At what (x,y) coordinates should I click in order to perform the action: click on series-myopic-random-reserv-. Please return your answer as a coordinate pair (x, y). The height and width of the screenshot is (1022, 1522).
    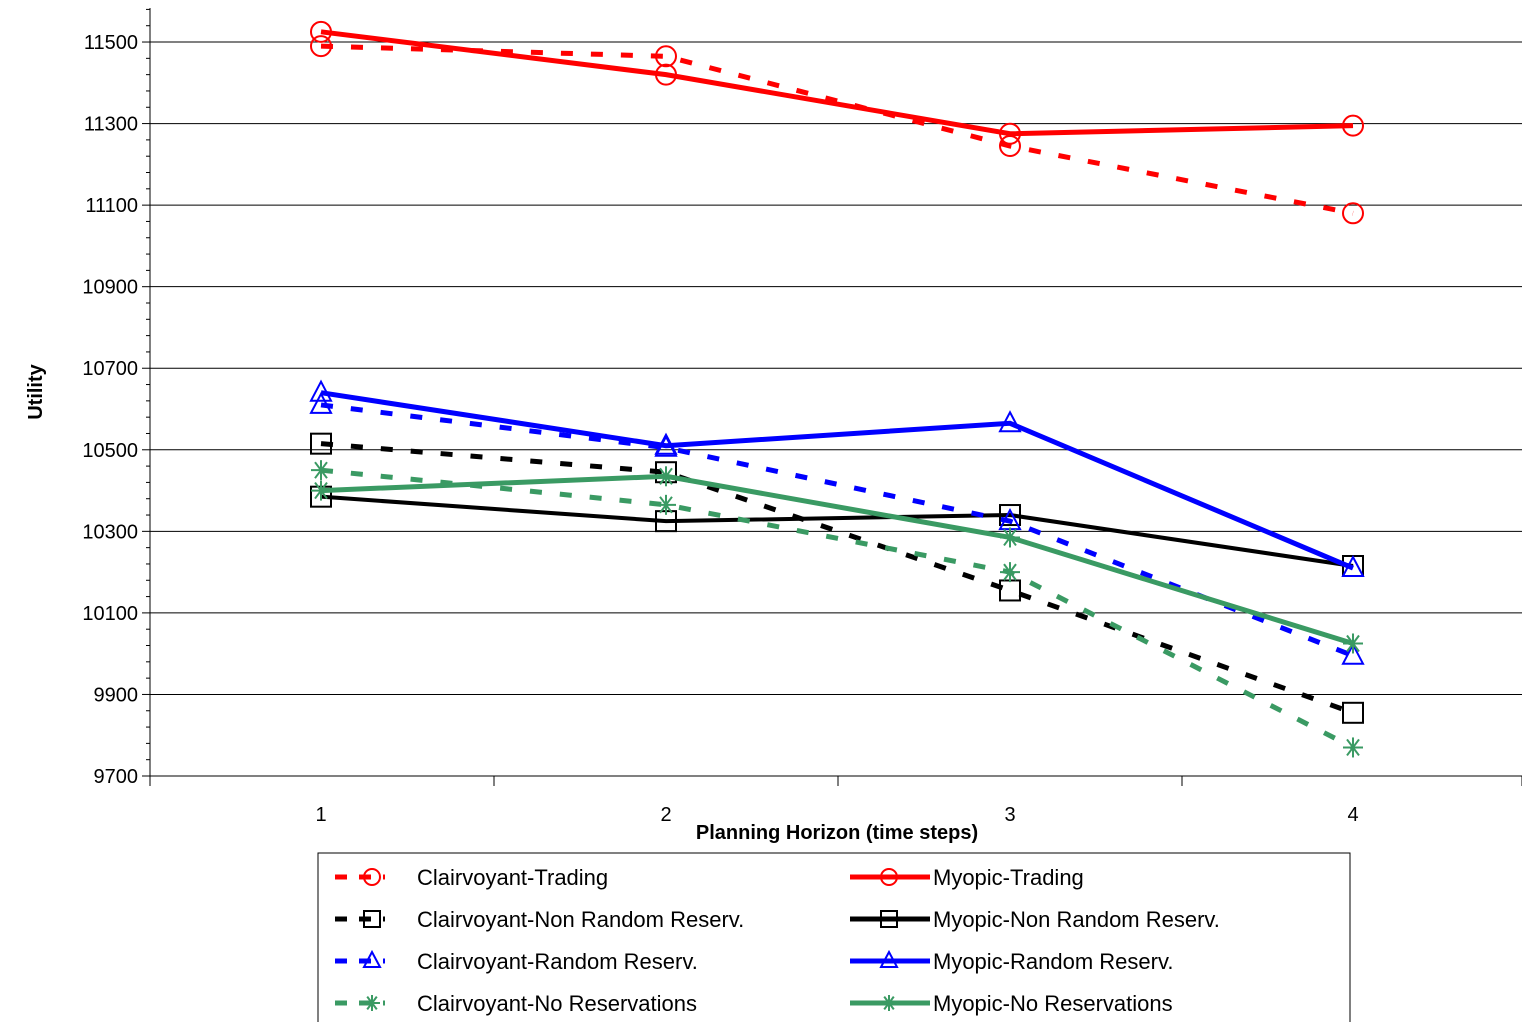
    Looking at the image, I should click on (837, 478).